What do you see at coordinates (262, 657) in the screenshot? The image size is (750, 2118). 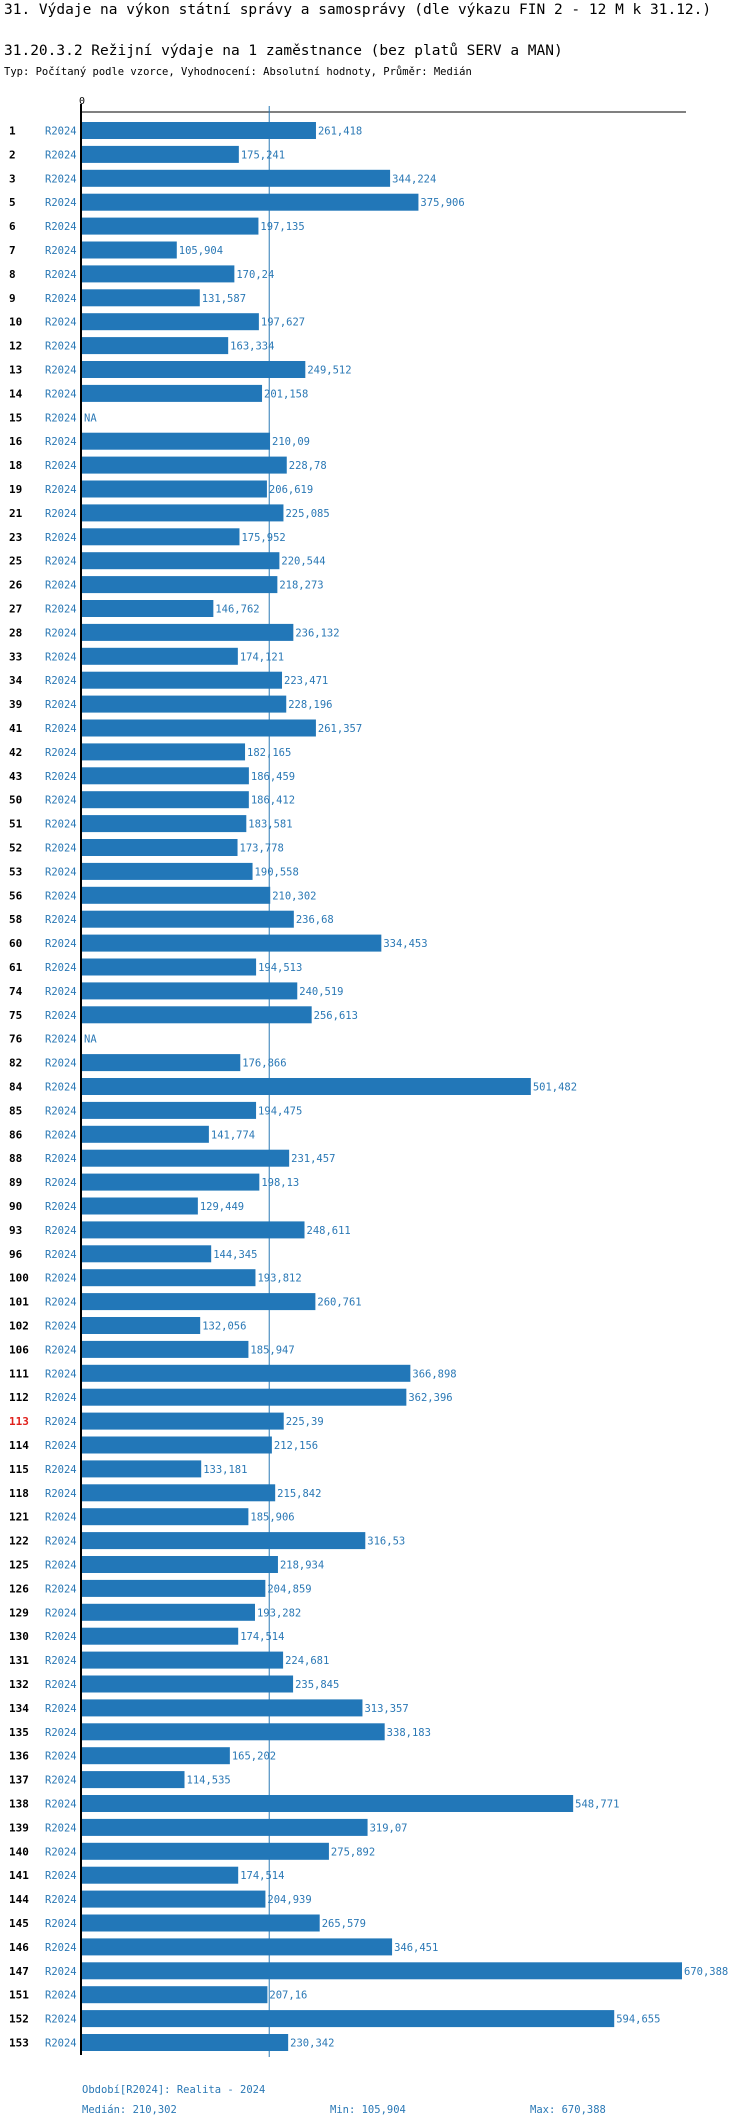 I see `value-label: 174,121` at bounding box center [262, 657].